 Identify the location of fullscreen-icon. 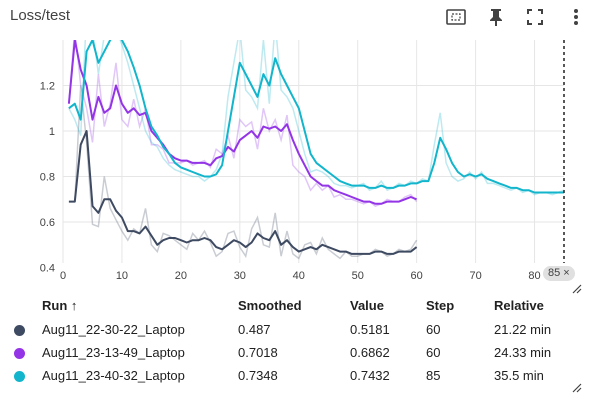
(535, 17).